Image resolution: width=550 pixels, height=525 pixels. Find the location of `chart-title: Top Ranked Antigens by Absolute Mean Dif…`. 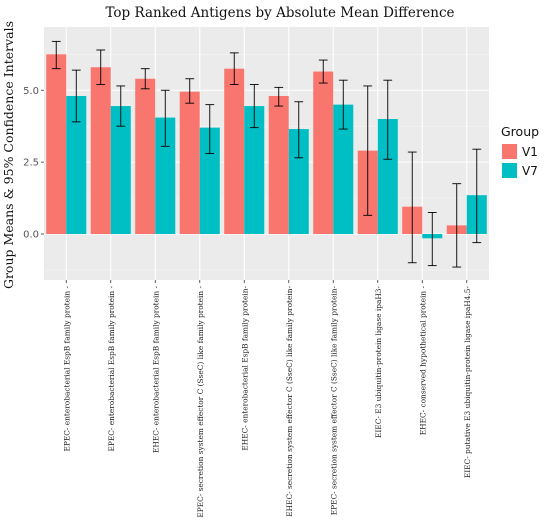

chart-title: Top Ranked Antigens by Absolute Mean Dif… is located at coordinates (279, 13).